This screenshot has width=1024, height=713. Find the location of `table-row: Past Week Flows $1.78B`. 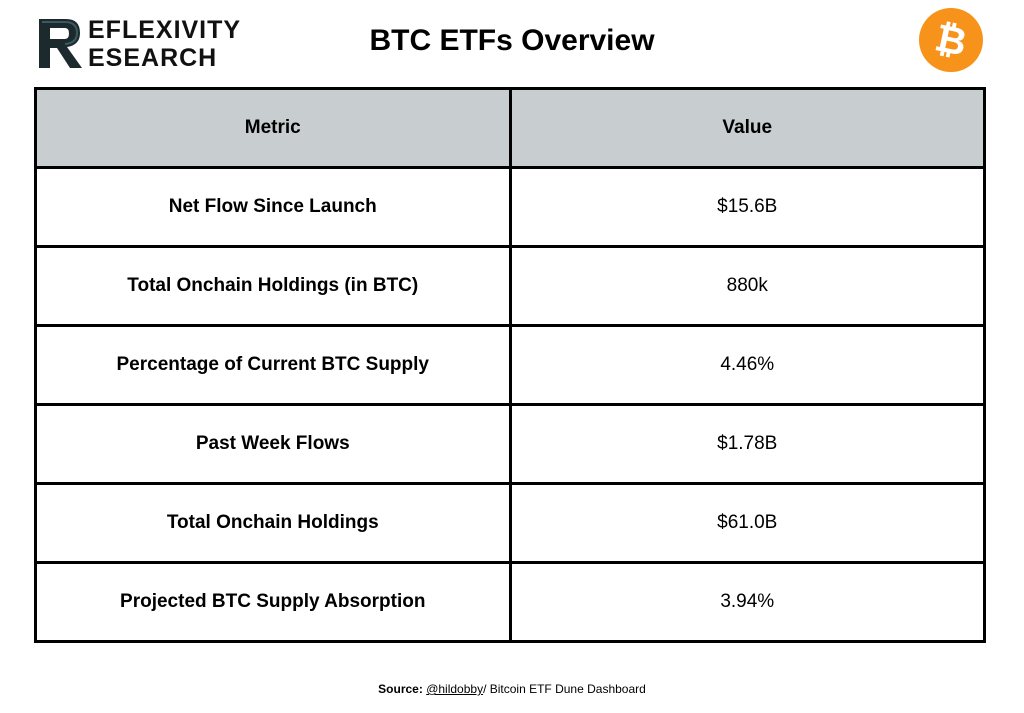

table-row: Past Week Flows $1.78B is located at coordinates (510, 444).